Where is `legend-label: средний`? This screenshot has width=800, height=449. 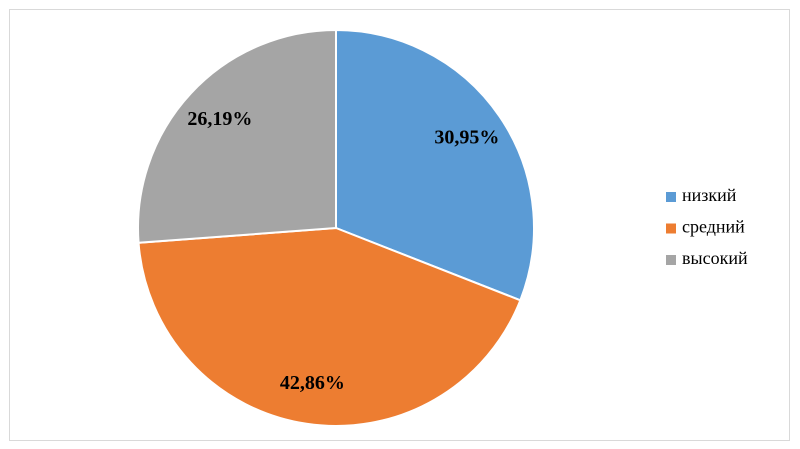 legend-label: средний is located at coordinates (713, 227).